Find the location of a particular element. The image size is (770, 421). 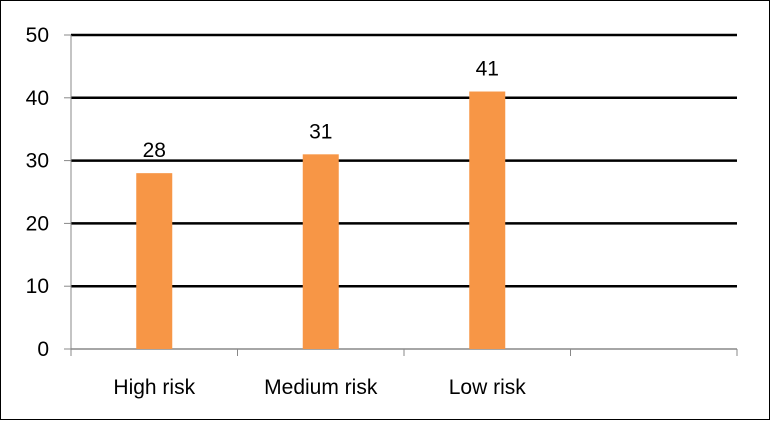

y-tick-label-30: 30 is located at coordinates (37, 161).